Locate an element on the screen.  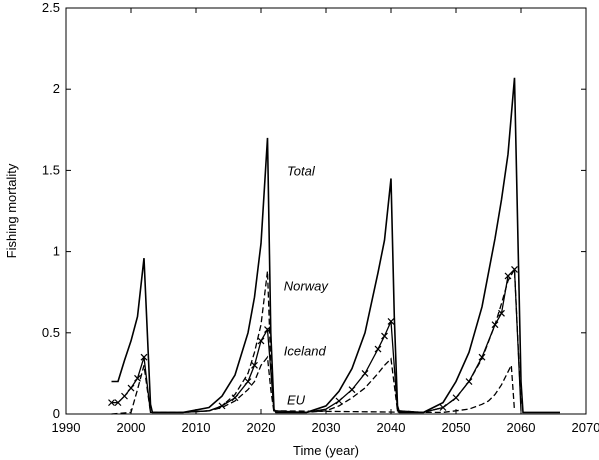
x-tick-label: 2040 is located at coordinates (391, 427).